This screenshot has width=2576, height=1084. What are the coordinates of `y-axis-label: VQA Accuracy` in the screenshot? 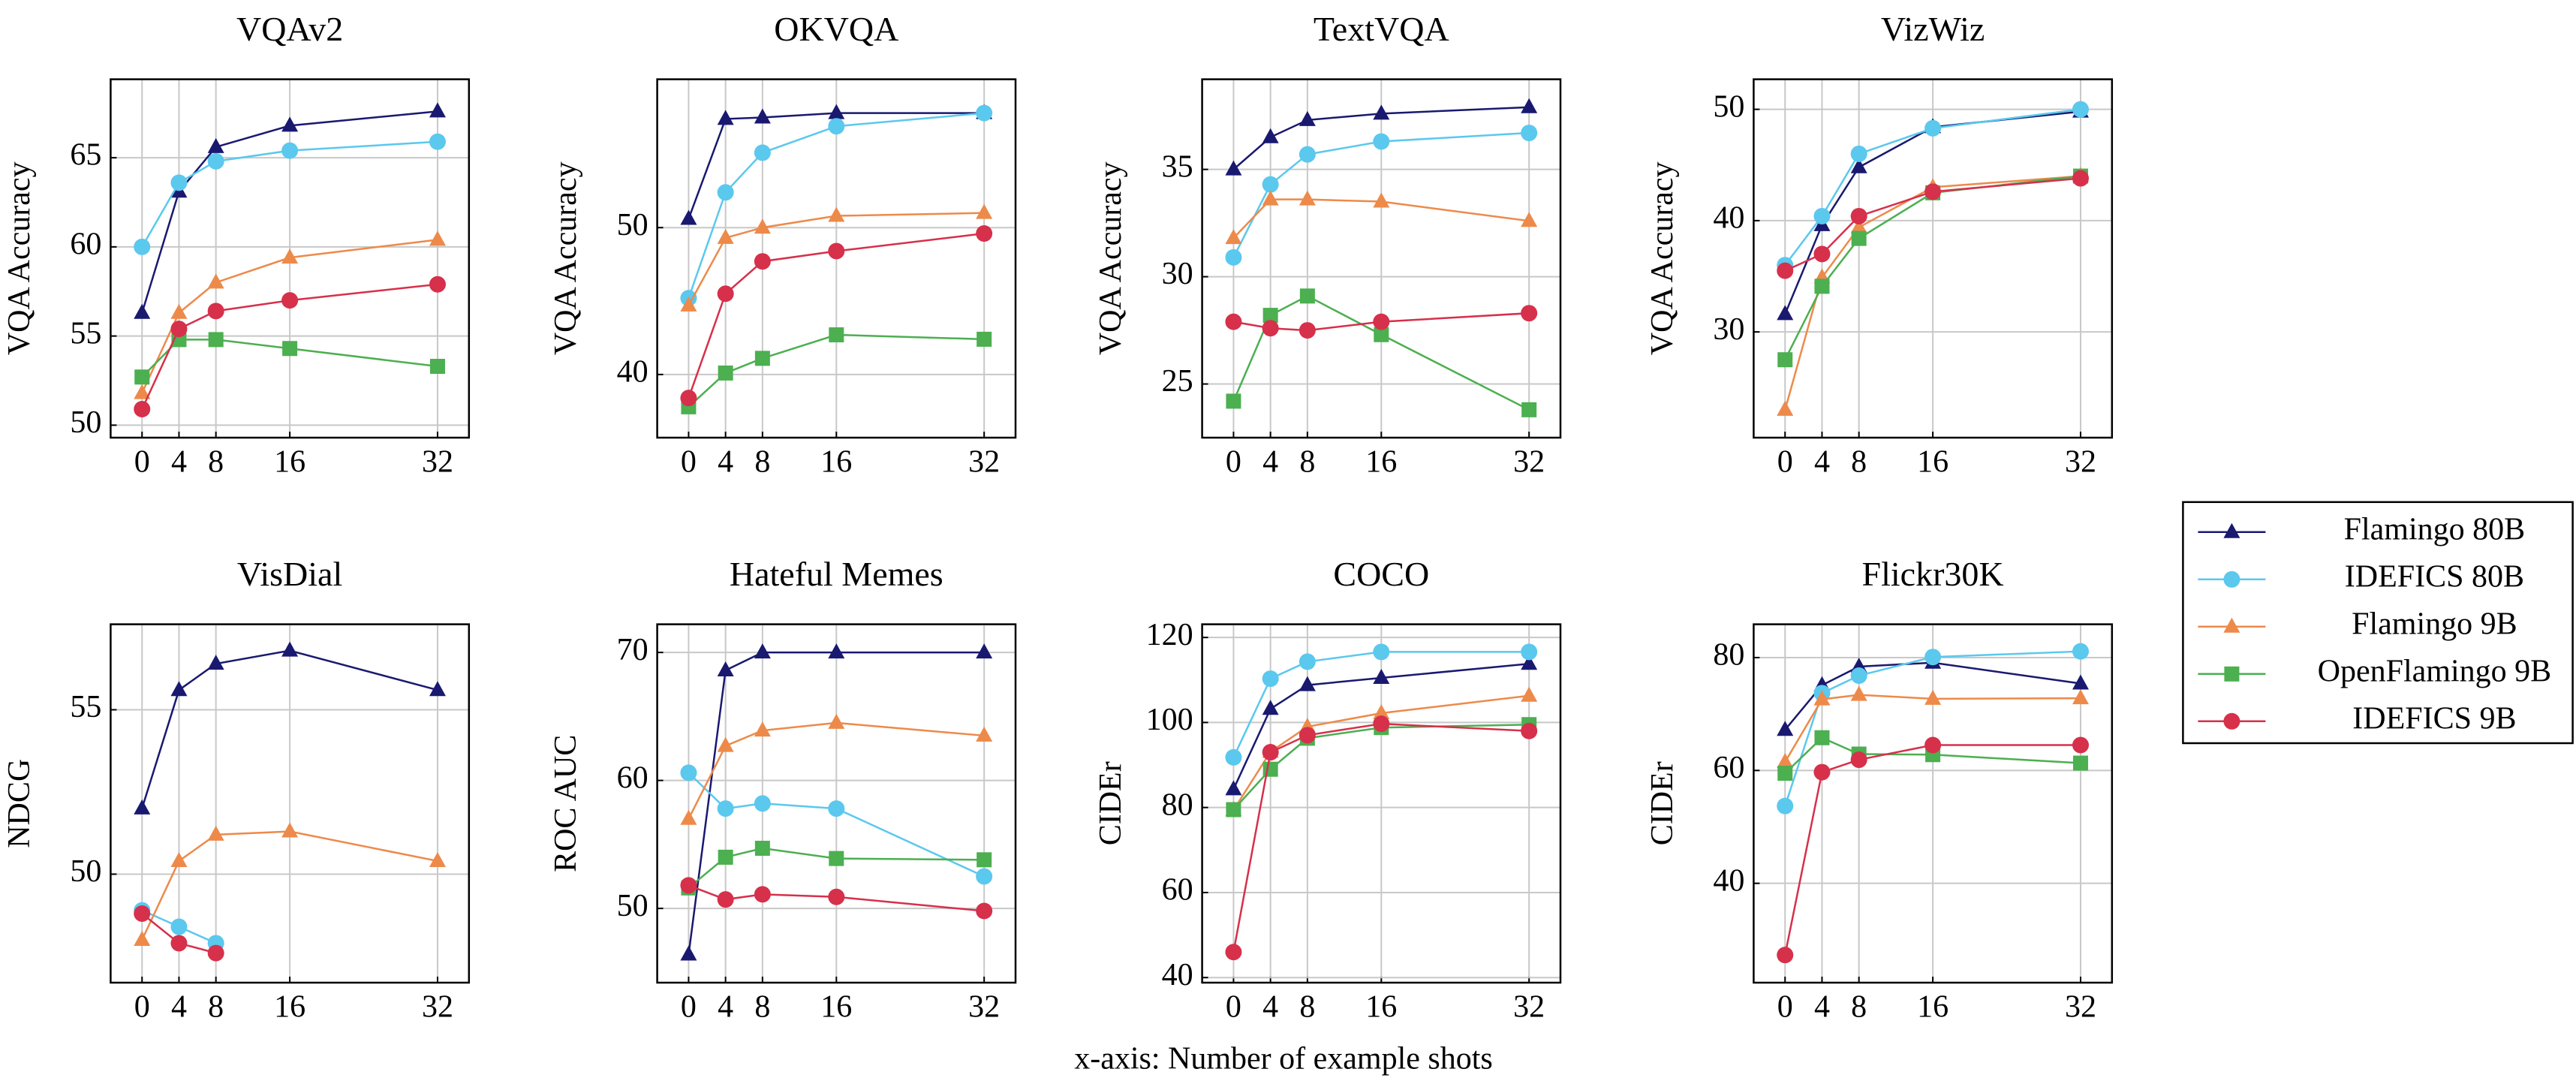 It's located at (566, 258).